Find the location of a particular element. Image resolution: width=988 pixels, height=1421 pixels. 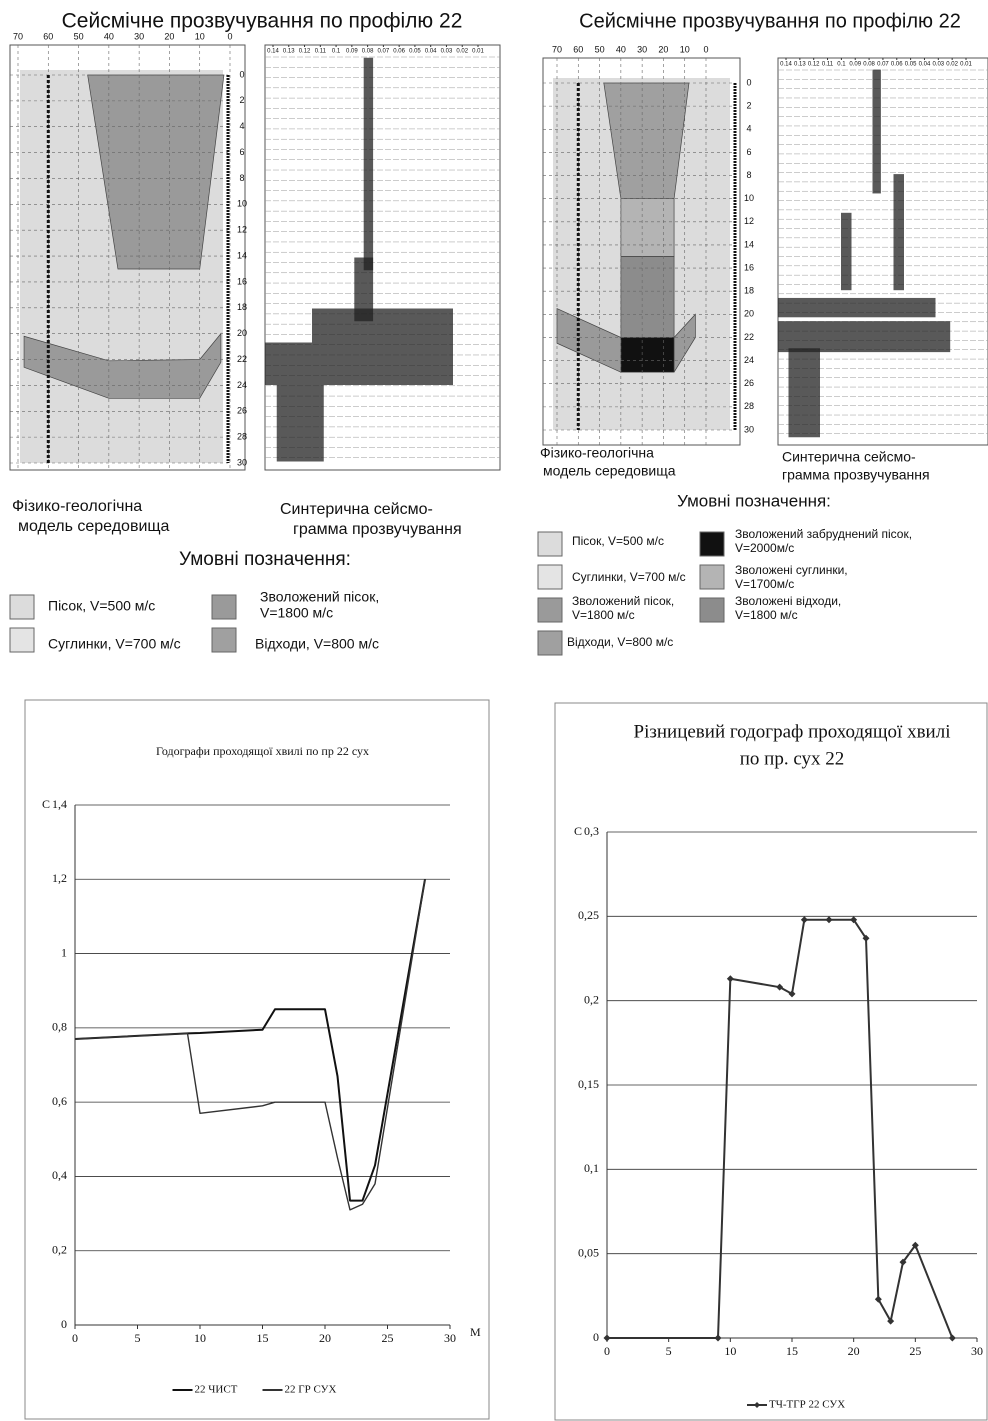

y-tick-label: 0,15 is located at coordinates (588, 1084).